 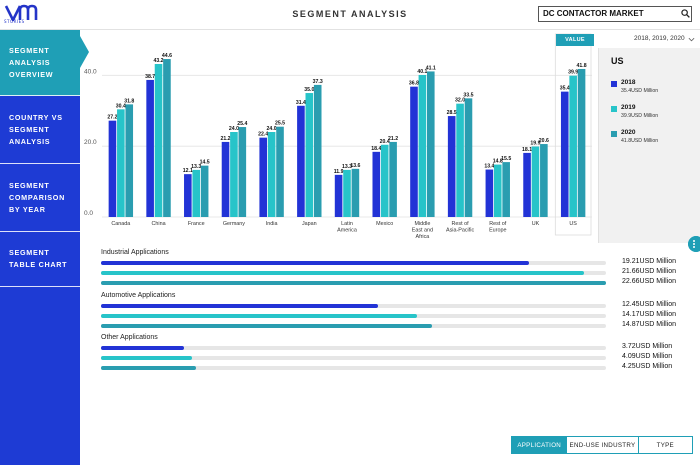 What do you see at coordinates (614, 109) in the screenshot?
I see `legend-swatch-2019` at bounding box center [614, 109].